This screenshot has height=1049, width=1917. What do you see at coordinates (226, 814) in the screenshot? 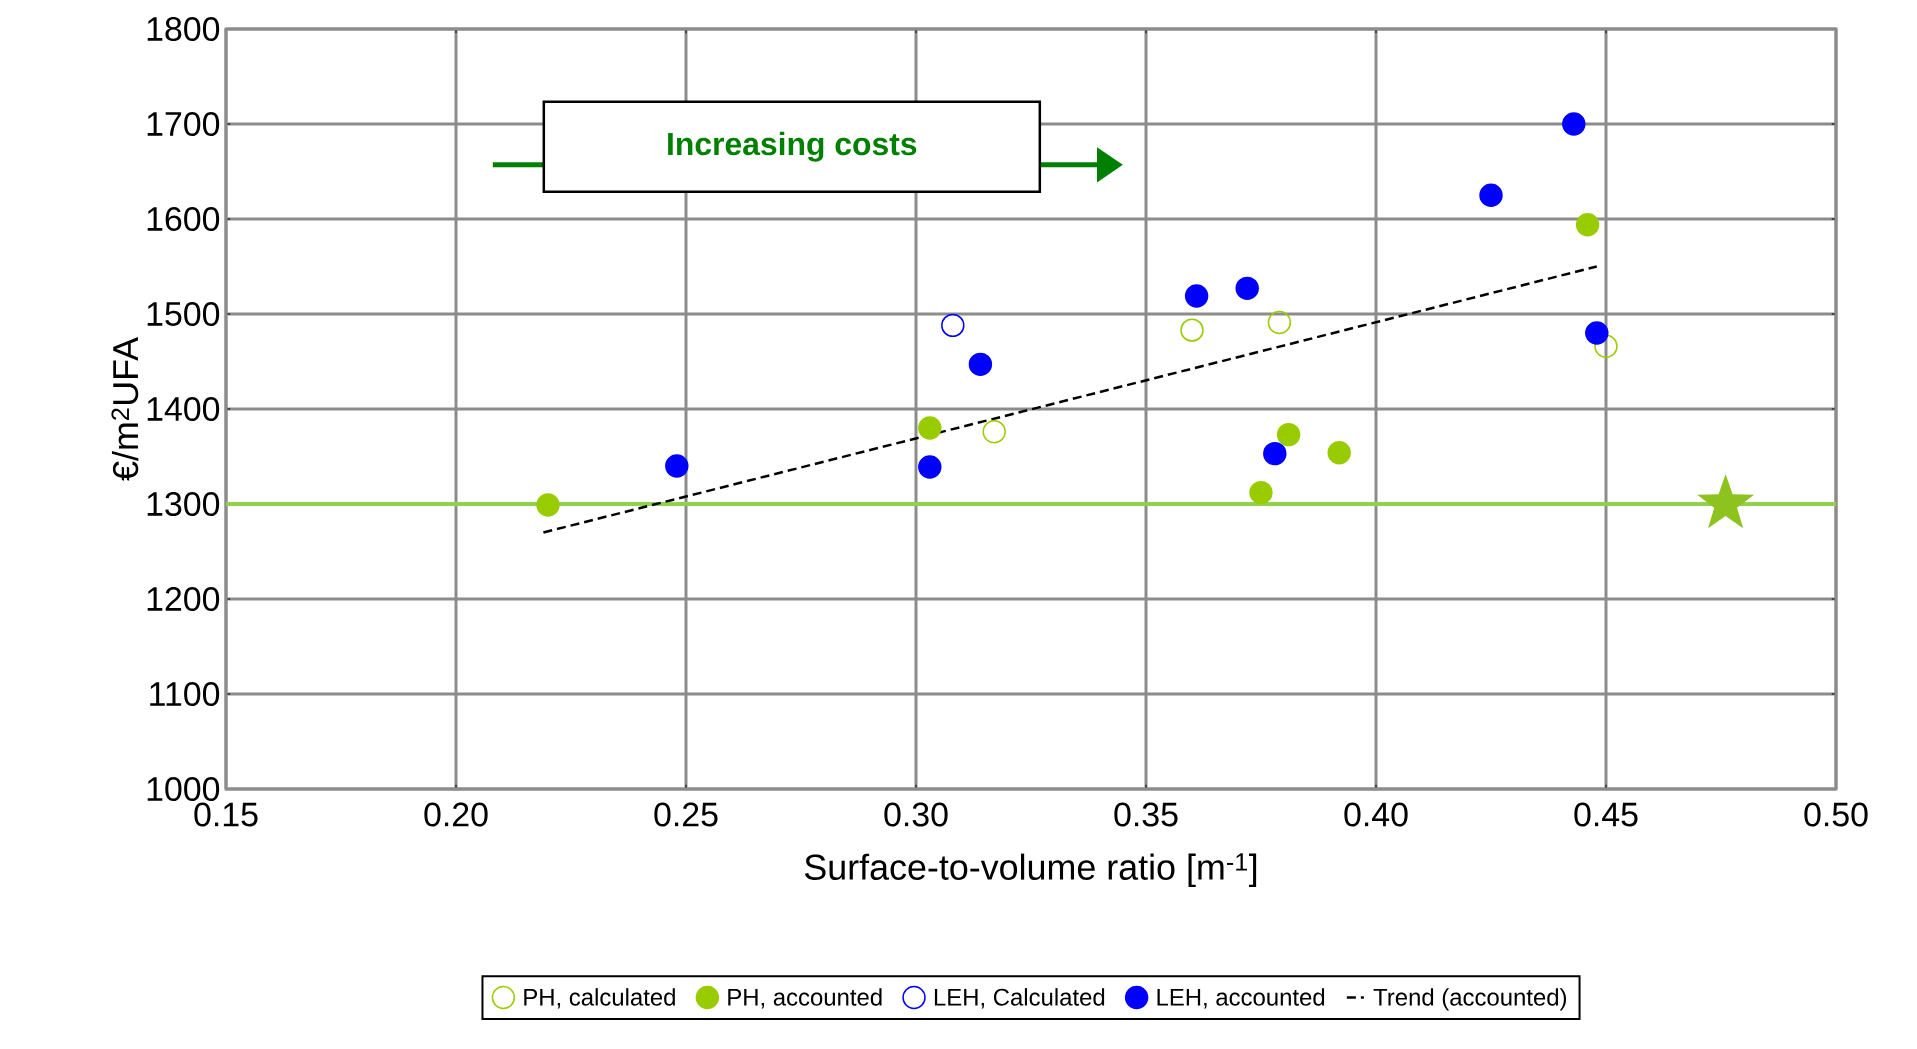
I see `x-tick-label: 0.15` at bounding box center [226, 814].